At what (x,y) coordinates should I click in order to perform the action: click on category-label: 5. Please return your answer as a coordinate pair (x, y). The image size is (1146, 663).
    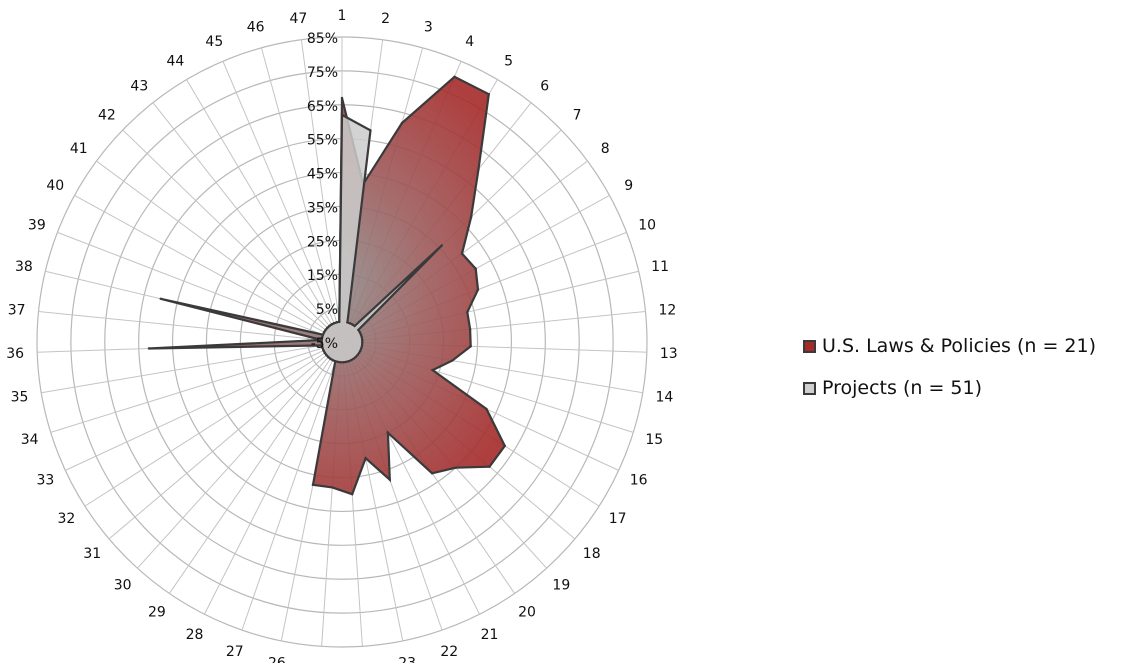
    Looking at the image, I should click on (508, 62).